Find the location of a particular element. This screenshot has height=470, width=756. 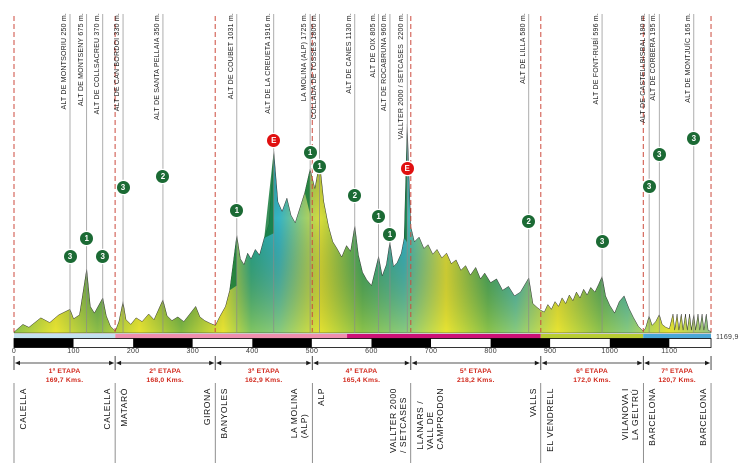

axis-tick-label: 500 is located at coordinates (312, 351).